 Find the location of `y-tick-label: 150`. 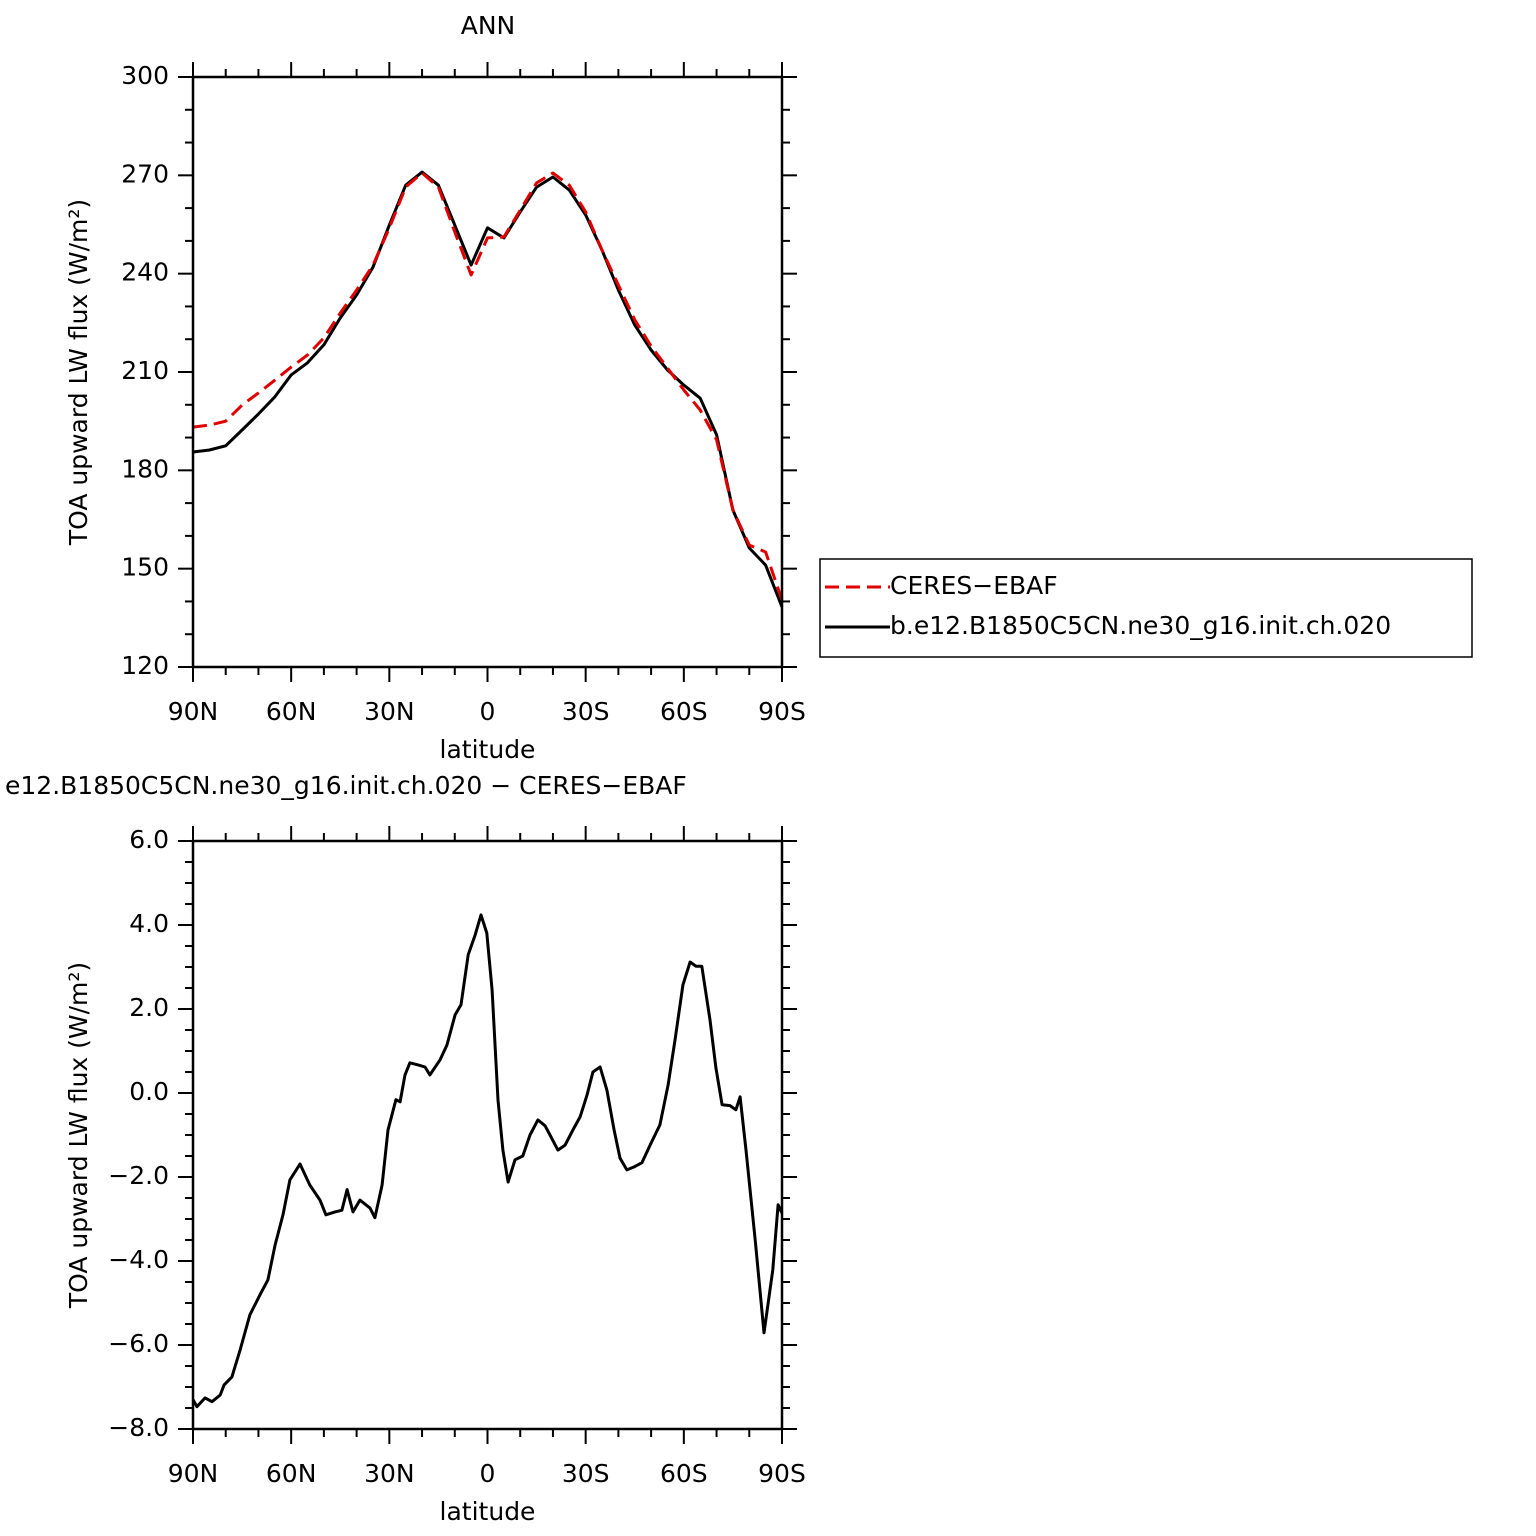

y-tick-label: 150 is located at coordinates (145, 567).